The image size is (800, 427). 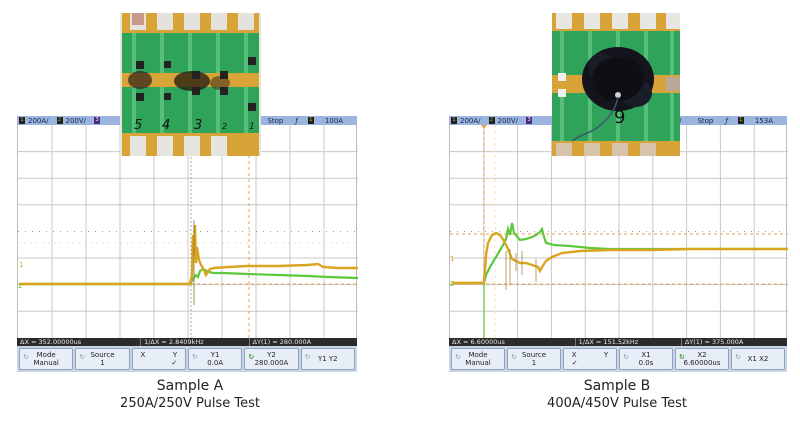 What do you see at coordinates (758, 359) in the screenshot?
I see `x1-x2-softkey: ↻ X1 X2` at bounding box center [758, 359].